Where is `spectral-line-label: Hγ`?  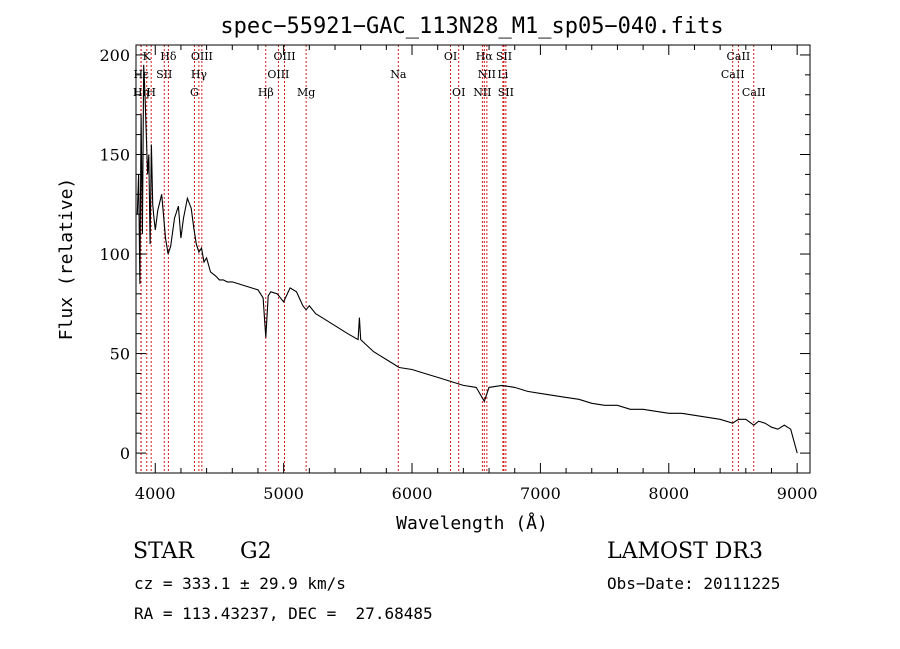 spectral-line-label: Hγ is located at coordinates (199, 74).